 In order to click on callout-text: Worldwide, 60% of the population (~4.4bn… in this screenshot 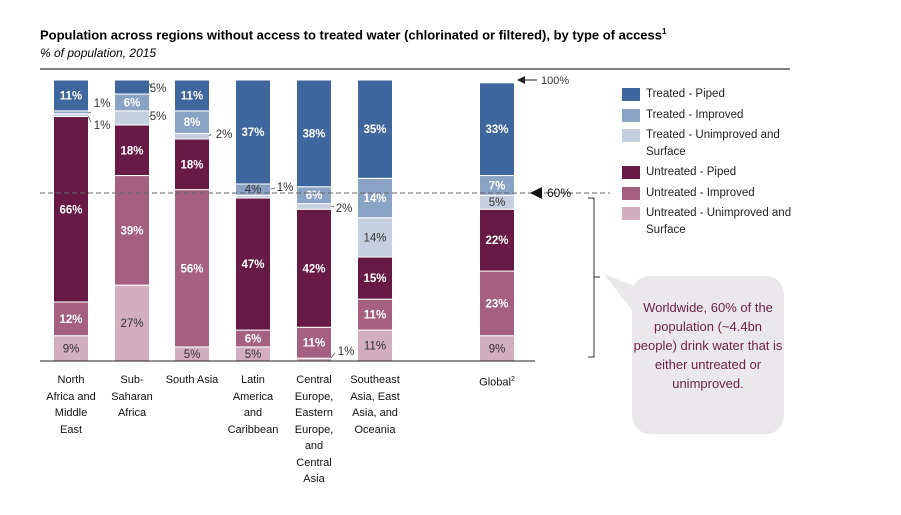, I will do `click(708, 345)`.